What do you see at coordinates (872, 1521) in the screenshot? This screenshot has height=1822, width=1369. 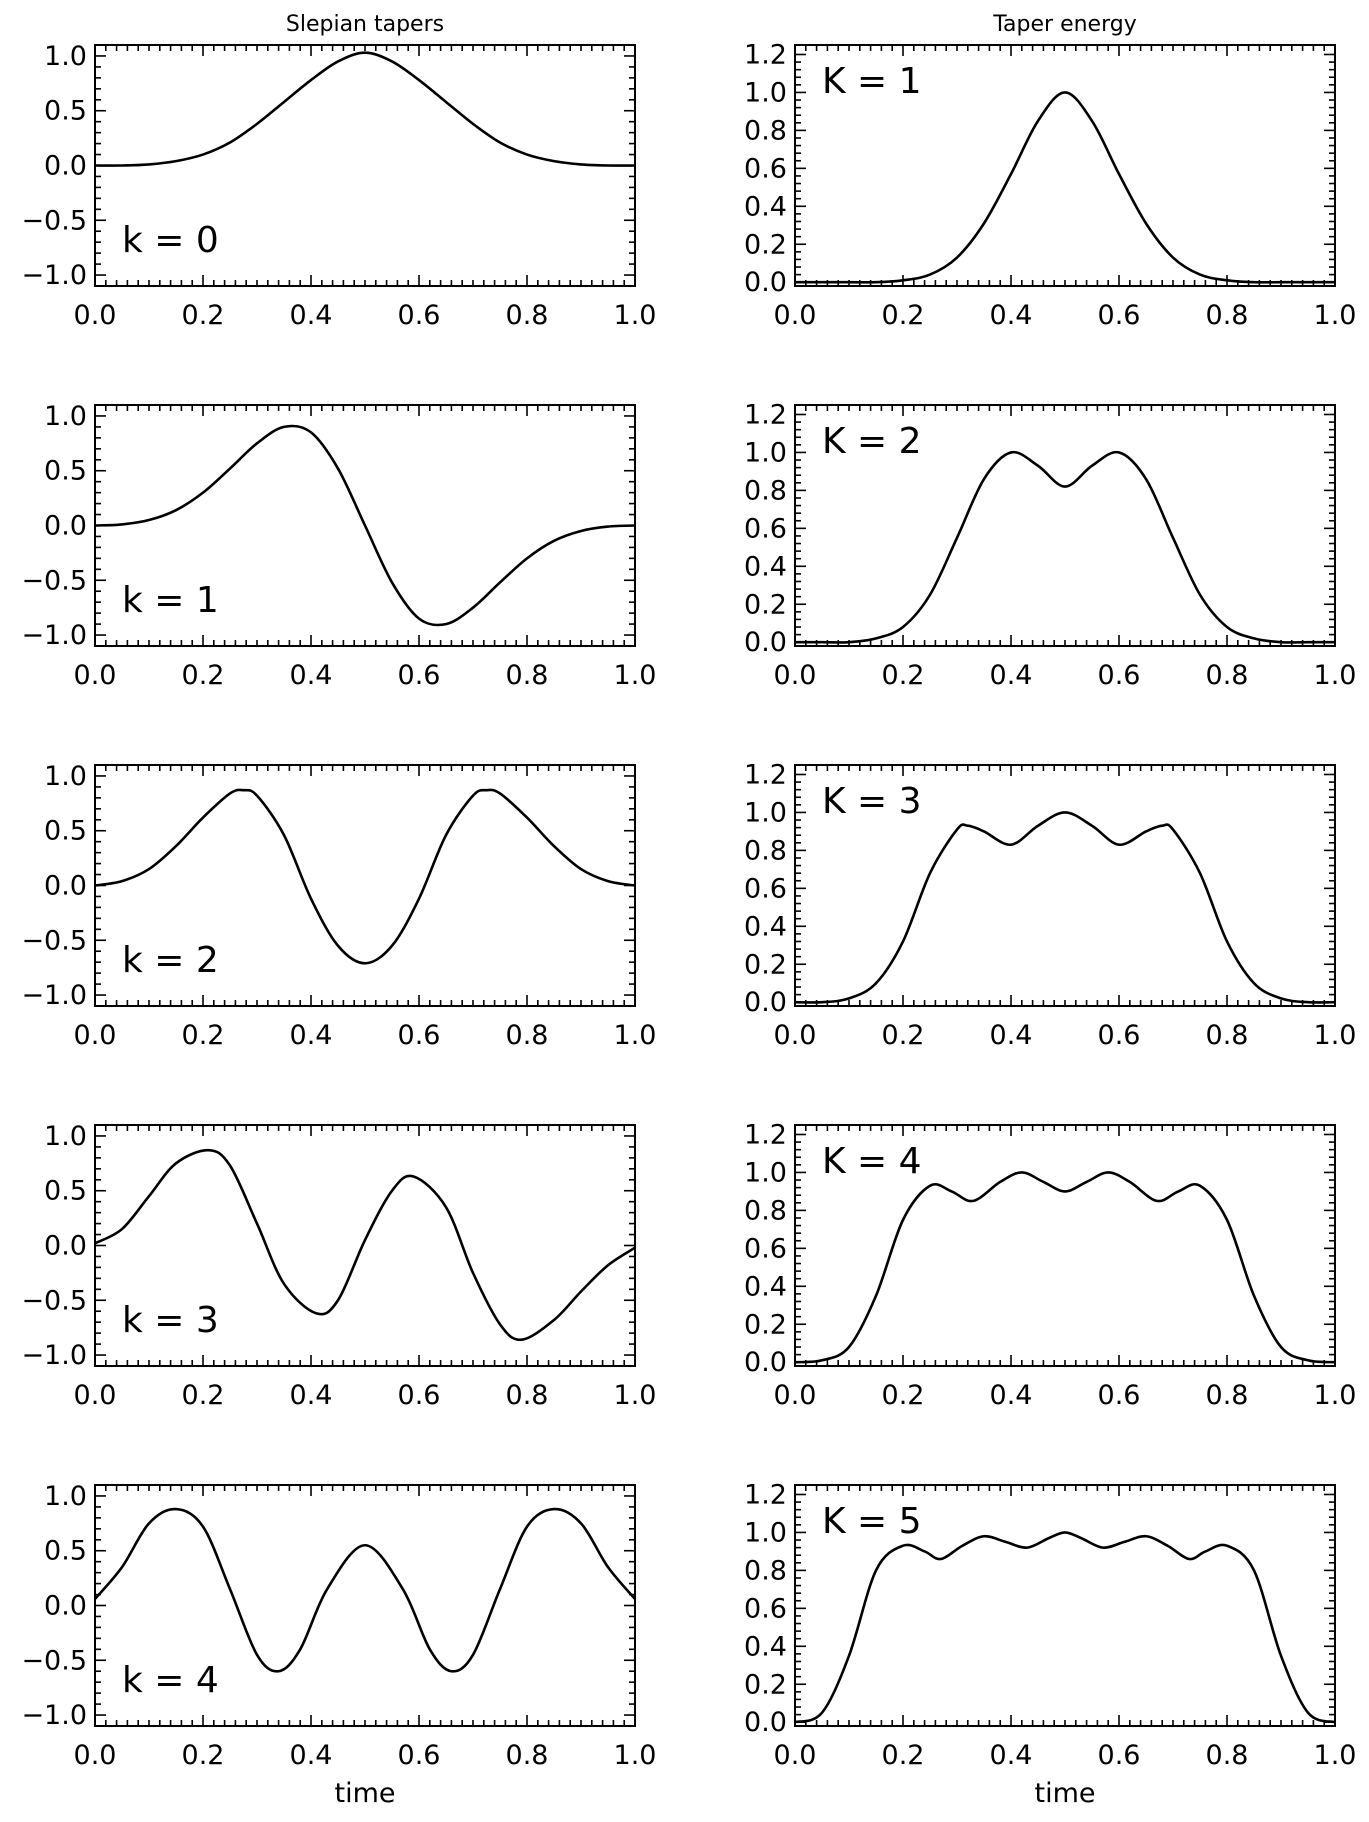 I see `panel-label: K = 5` at bounding box center [872, 1521].